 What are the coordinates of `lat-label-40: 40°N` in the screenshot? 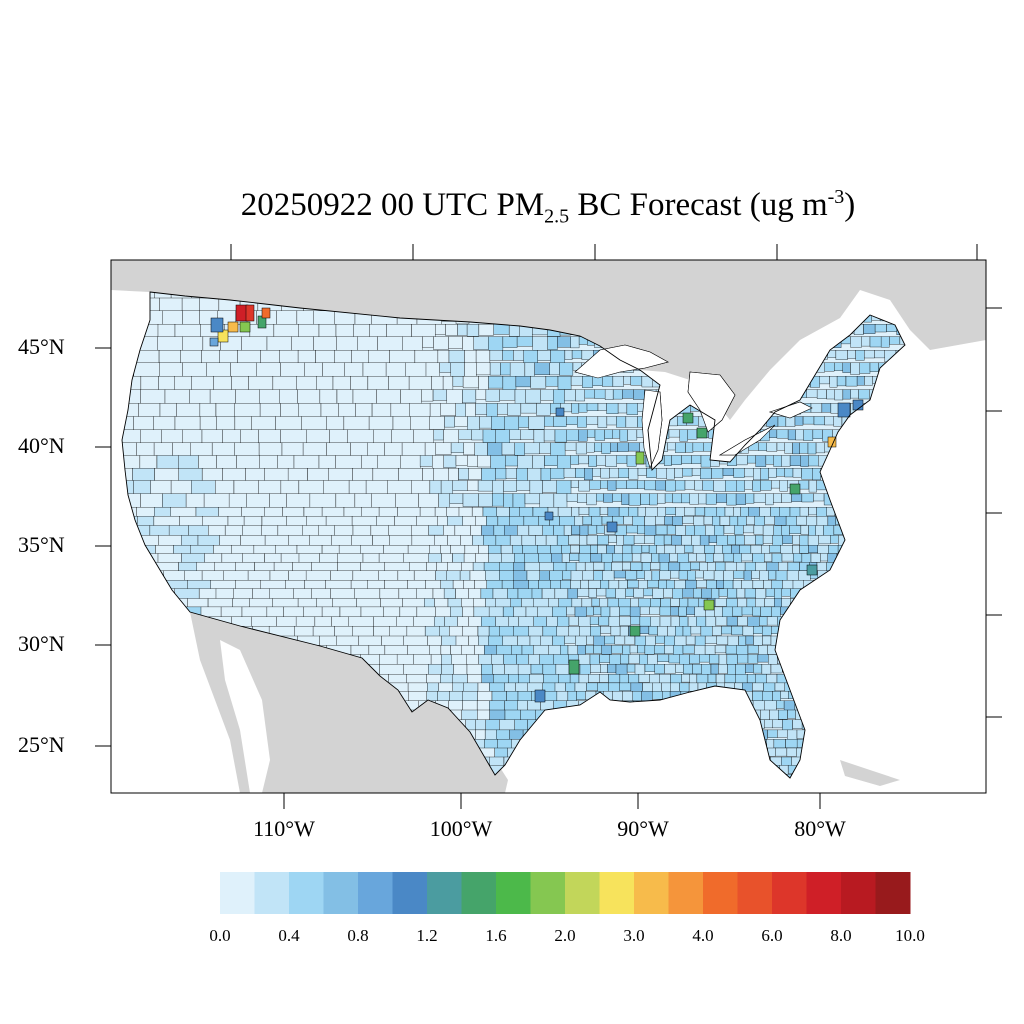 It's located at (41, 445).